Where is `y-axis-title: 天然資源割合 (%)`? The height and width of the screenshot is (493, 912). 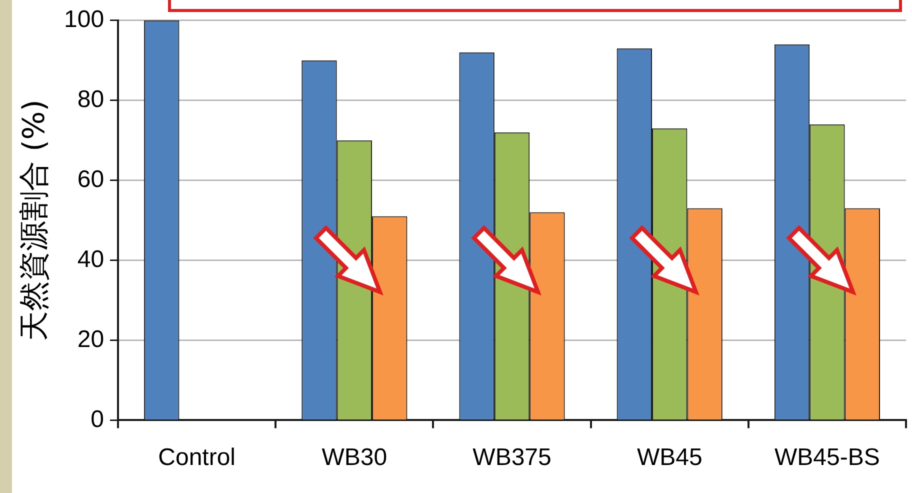
y-axis-title: 天然資源割合 (%) is located at coordinates (34, 221).